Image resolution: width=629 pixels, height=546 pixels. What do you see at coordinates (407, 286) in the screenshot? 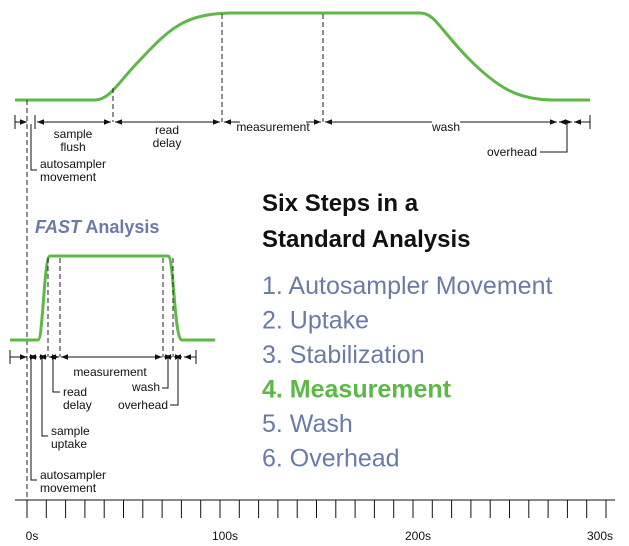
I see `step-item: 1. Autosampler Movement` at bounding box center [407, 286].